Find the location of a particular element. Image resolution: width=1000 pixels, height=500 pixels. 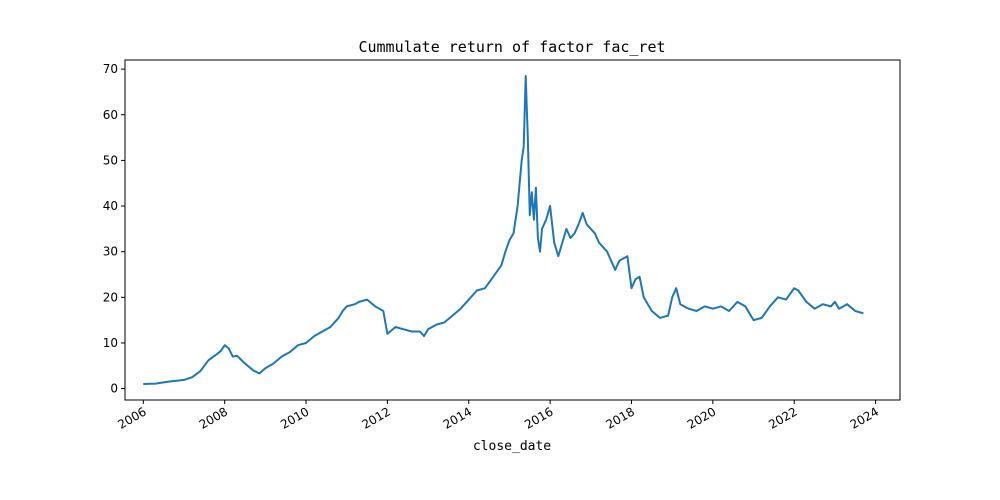

x-tick-label: 2024 is located at coordinates (864, 417).